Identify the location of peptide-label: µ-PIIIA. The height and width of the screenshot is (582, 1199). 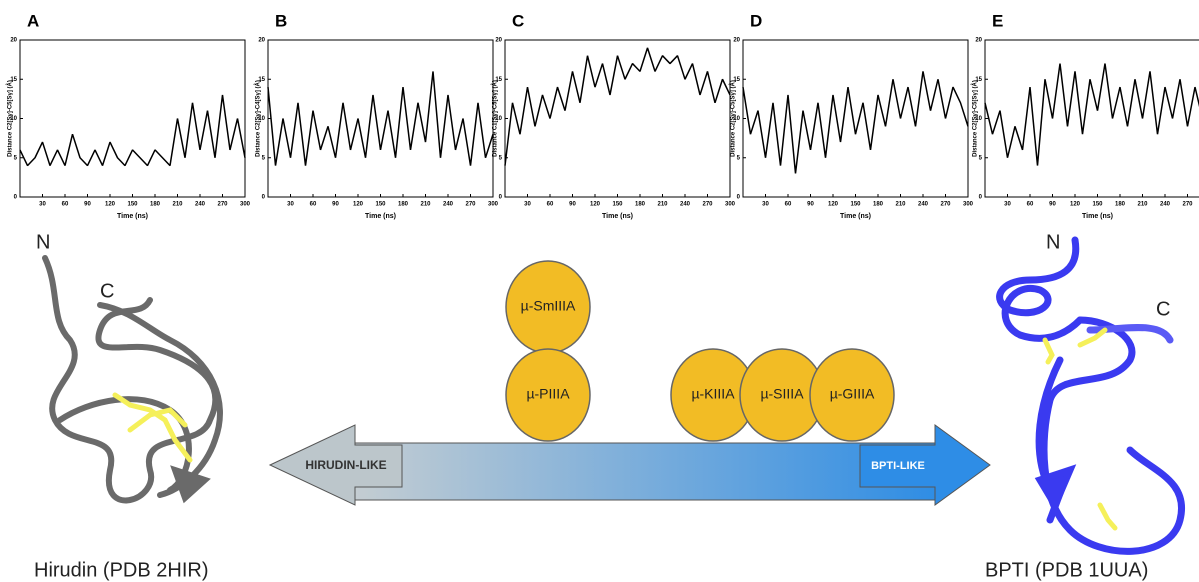
(548, 394).